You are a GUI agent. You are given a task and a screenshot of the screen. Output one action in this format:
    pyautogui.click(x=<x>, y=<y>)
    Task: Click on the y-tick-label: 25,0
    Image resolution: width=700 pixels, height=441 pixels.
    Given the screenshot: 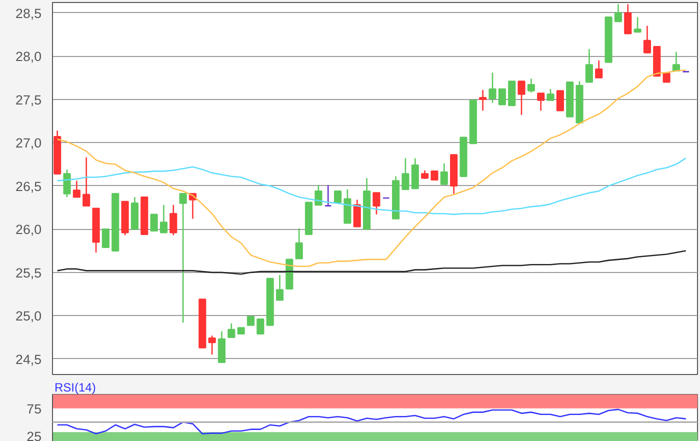 What is the action you would take?
    pyautogui.click(x=29, y=316)
    